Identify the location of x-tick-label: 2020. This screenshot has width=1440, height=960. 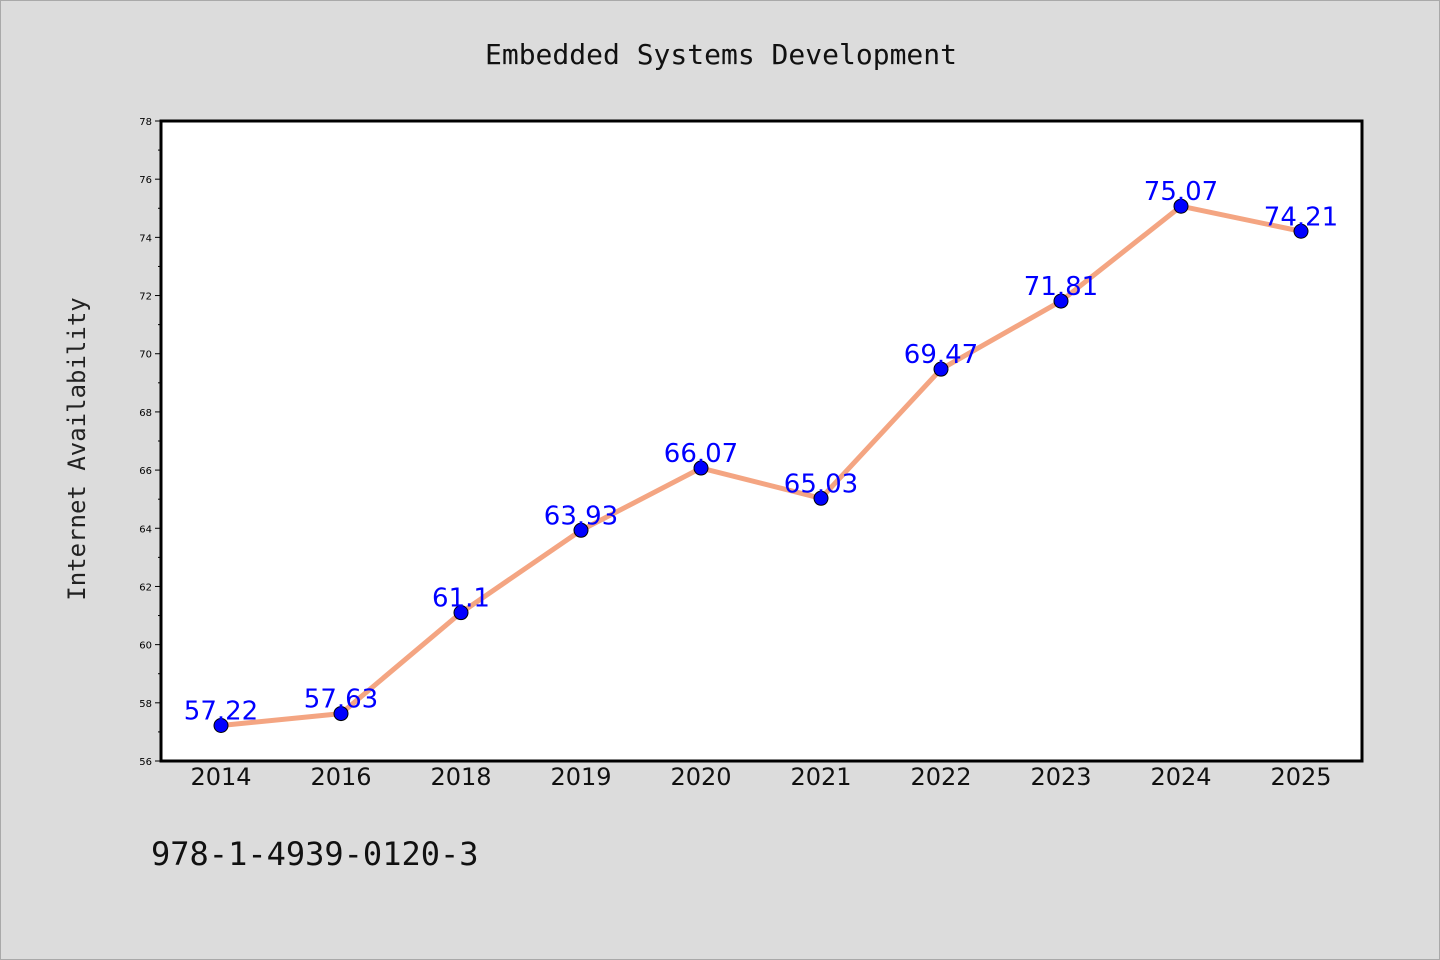
(700, 777).